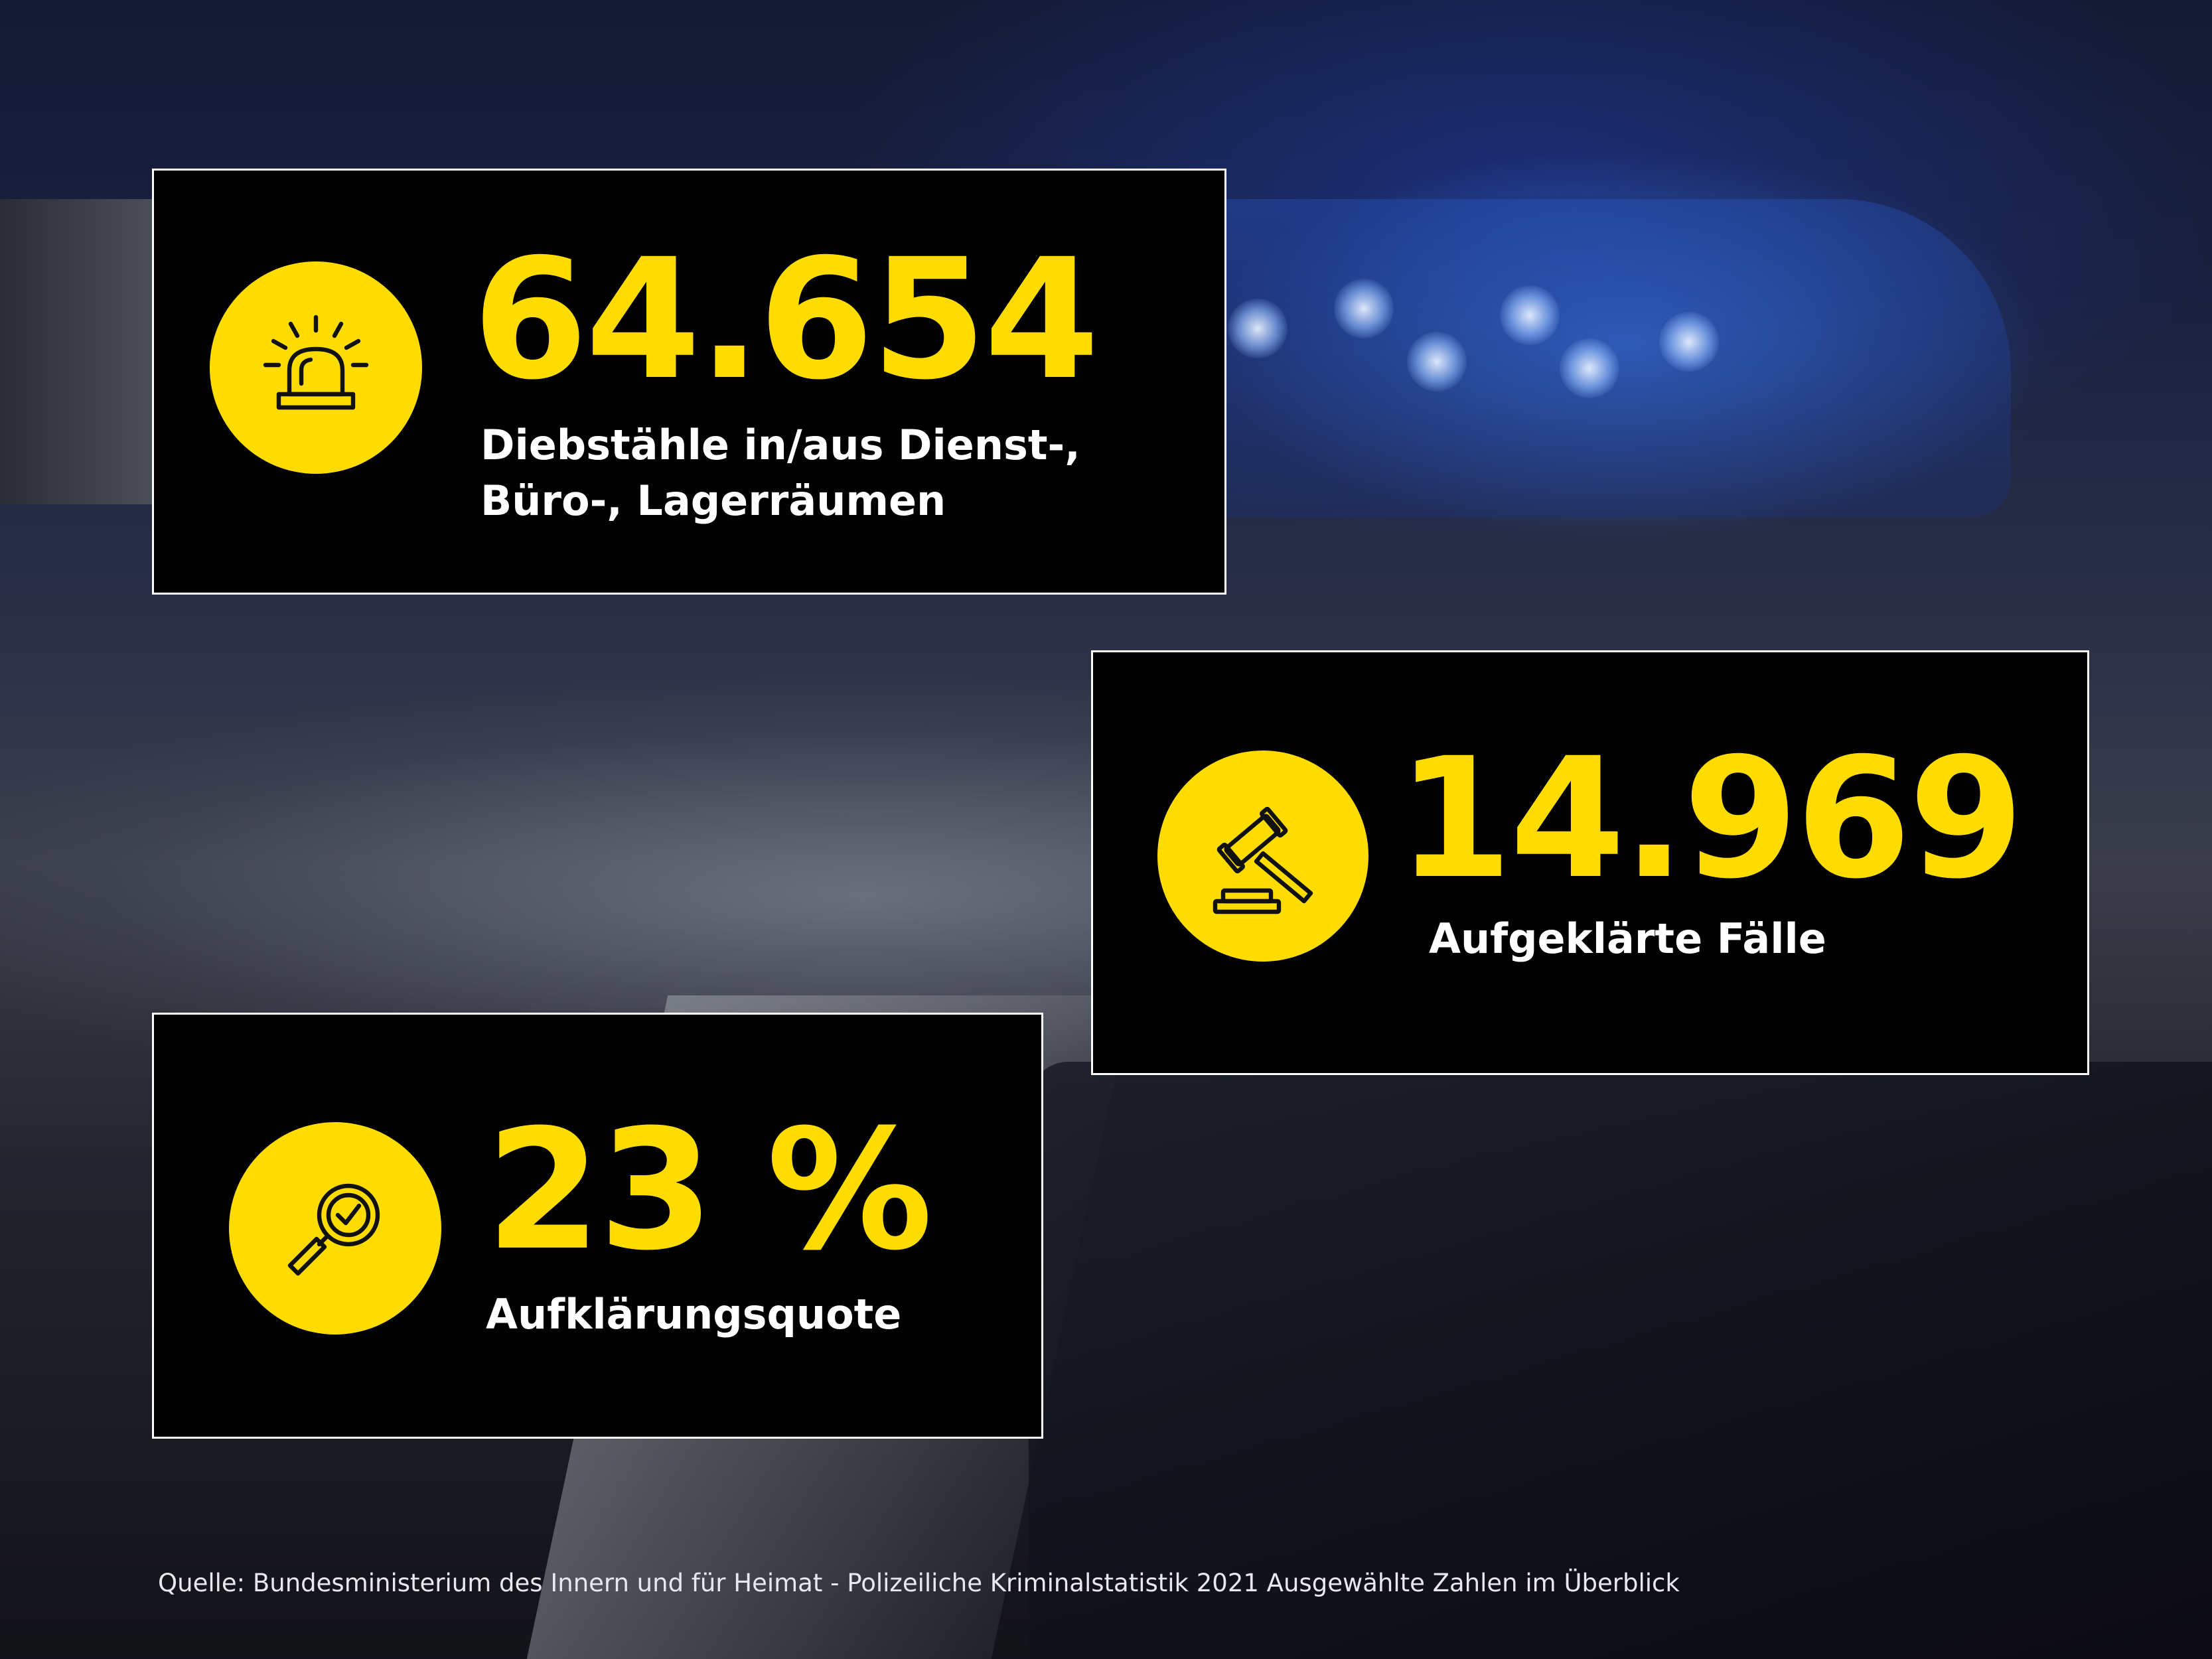 The height and width of the screenshot is (1659, 2212). Describe the element at coordinates (713, 500) in the screenshot. I see `stat-label-line: Büro-, Lagerräumen` at that location.